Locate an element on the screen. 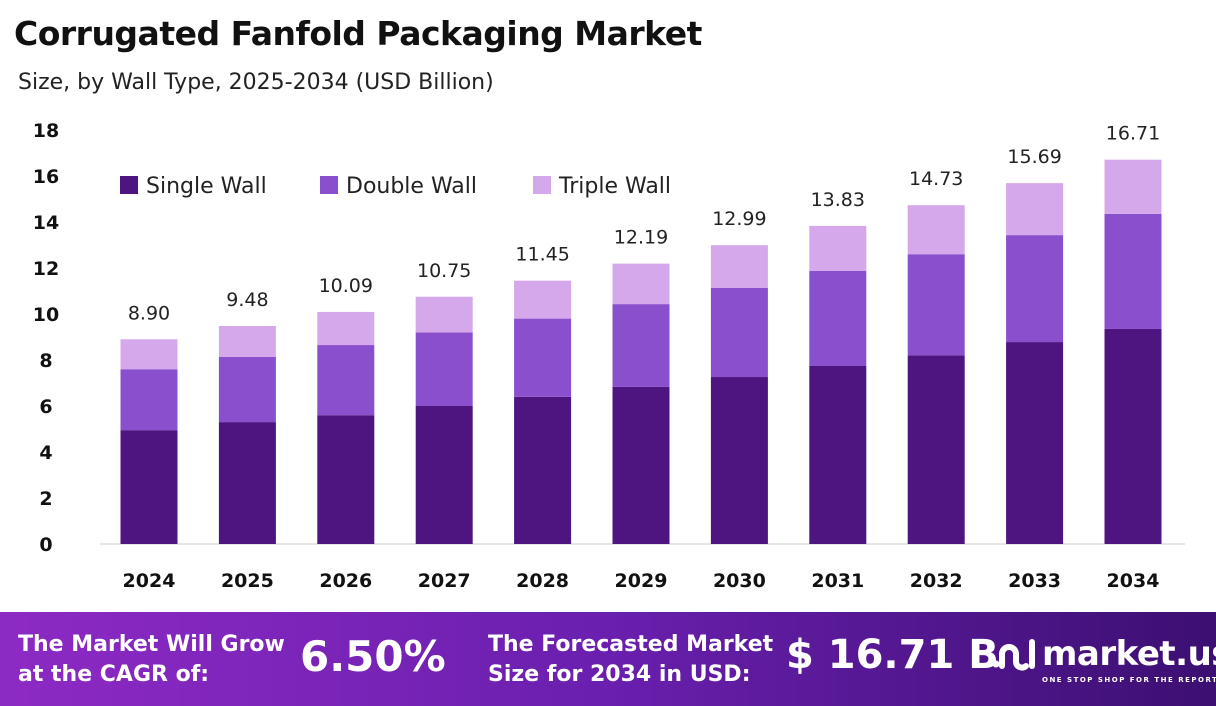 Image resolution: width=1216 pixels, height=706 pixels. total-label: 14.73 is located at coordinates (936, 179).